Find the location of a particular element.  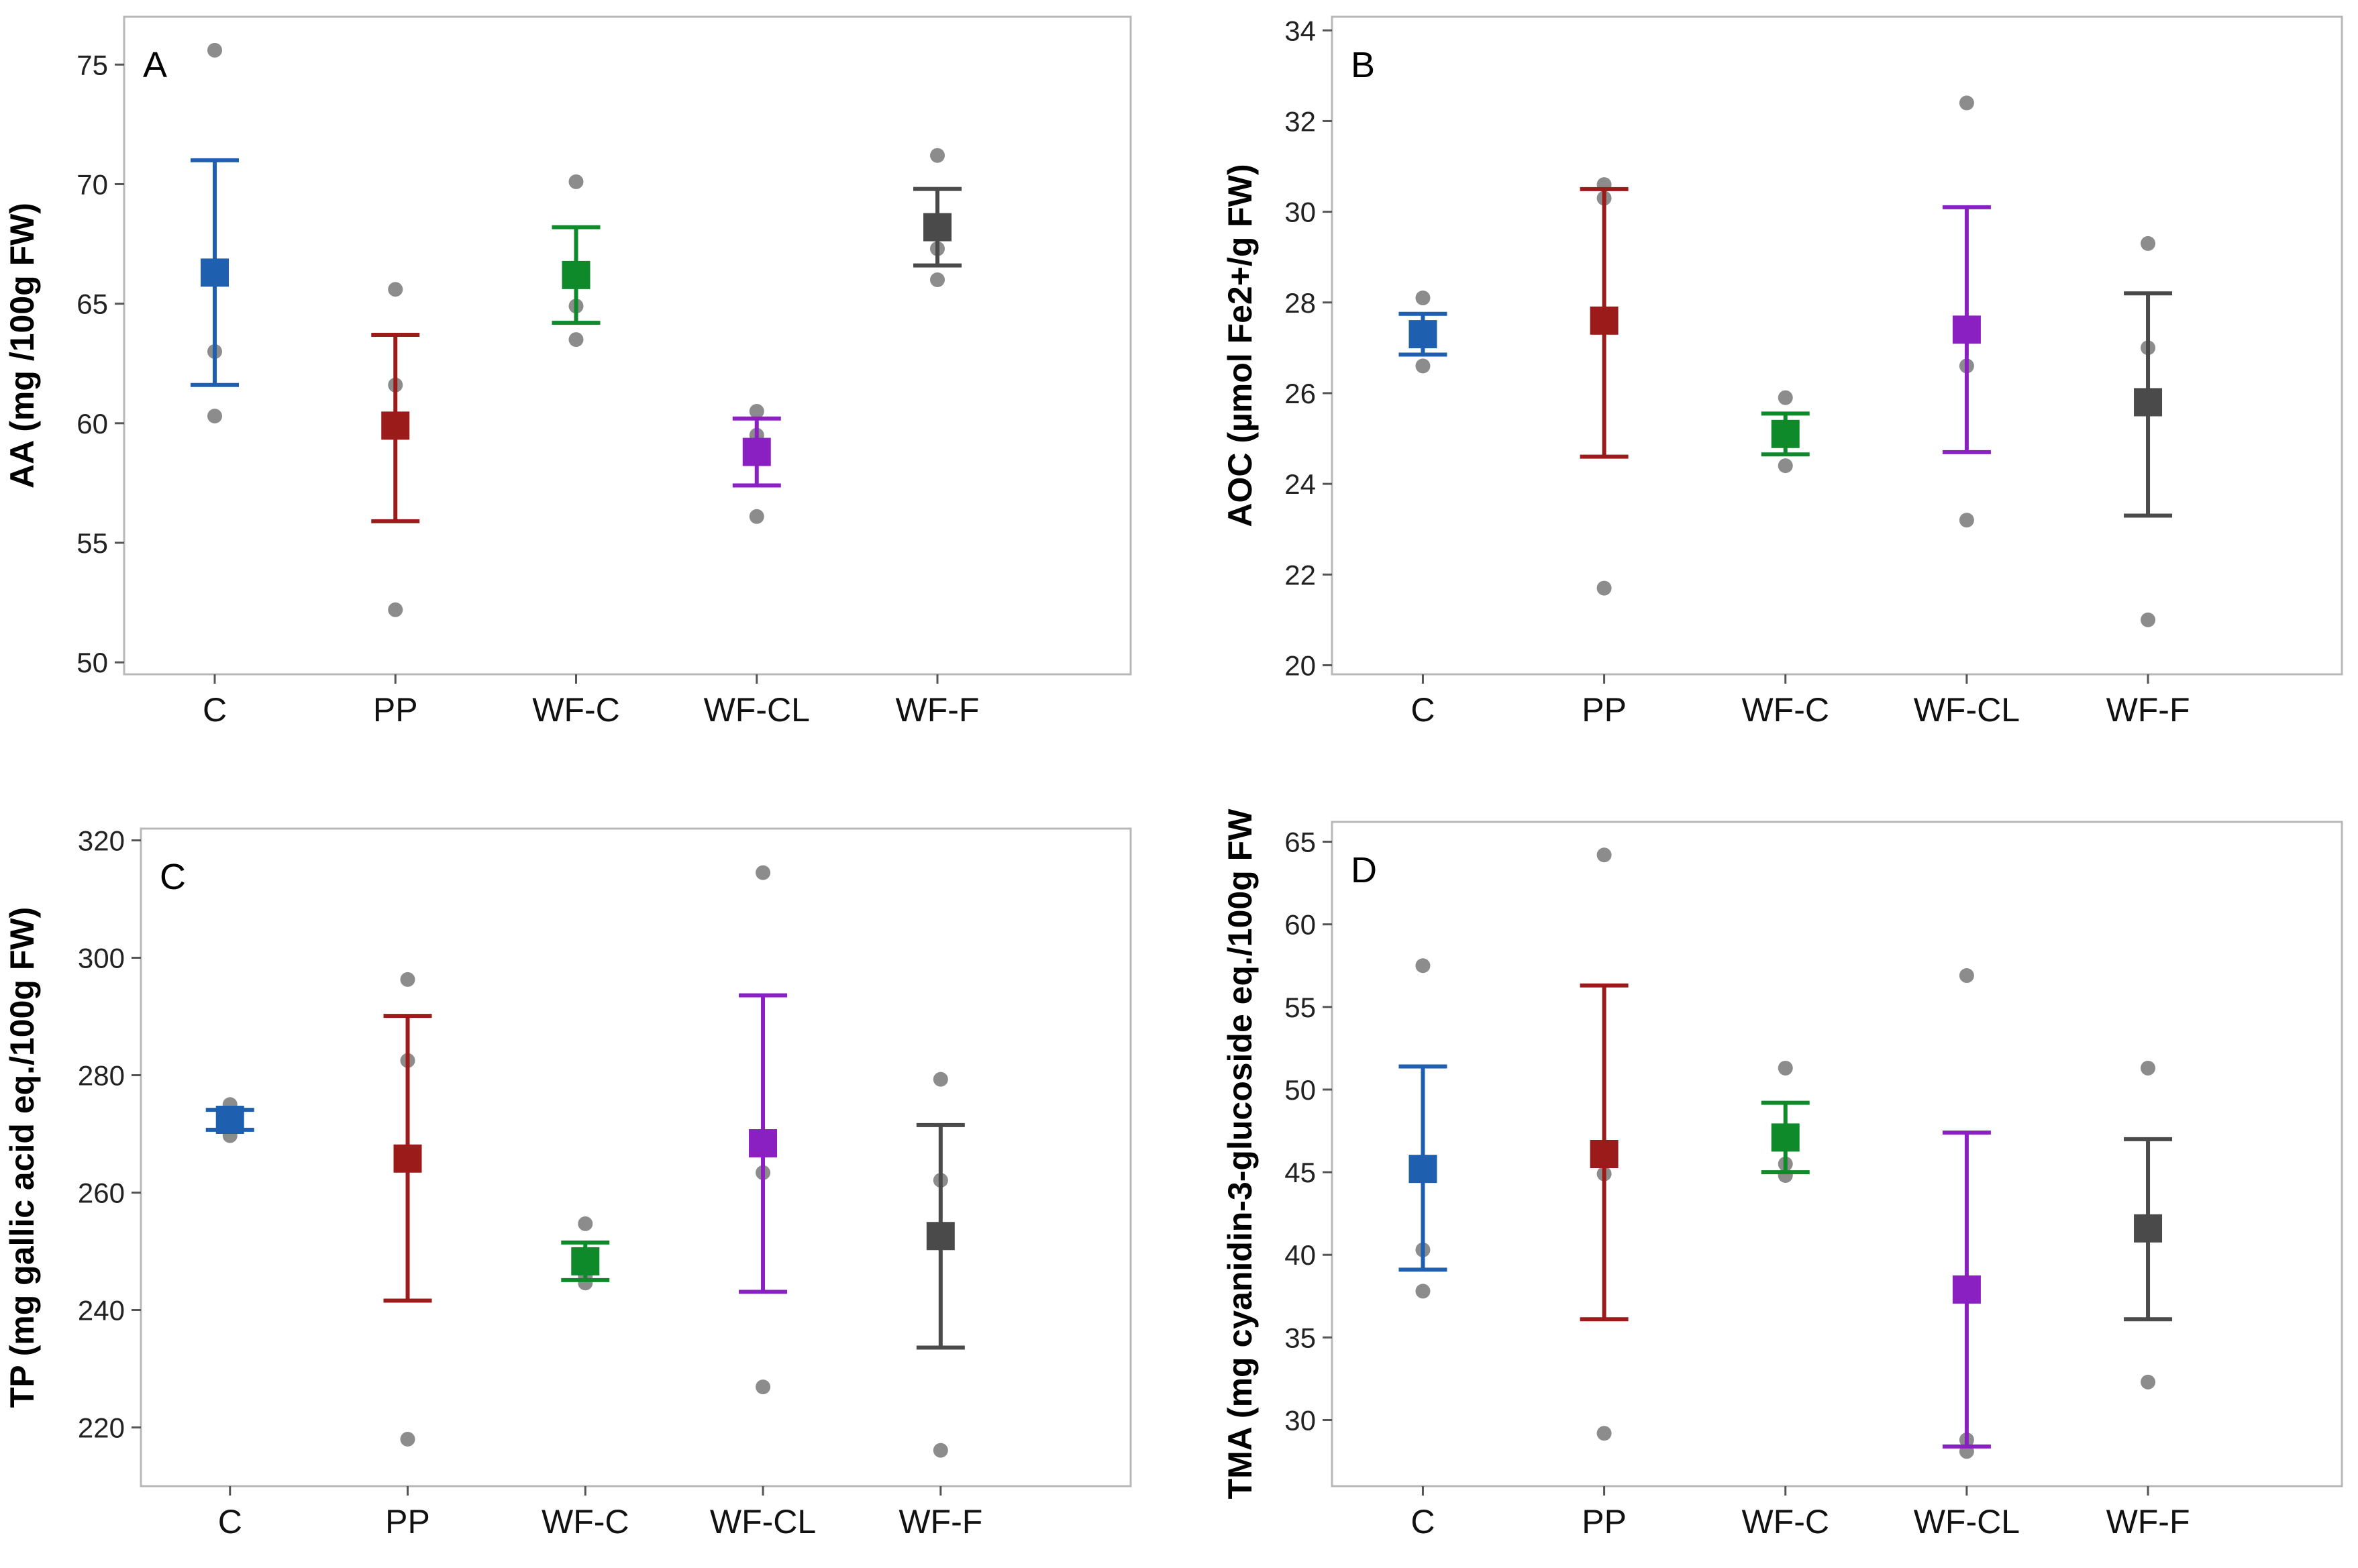

chart-d-panel-label: D is located at coordinates (1364, 870).